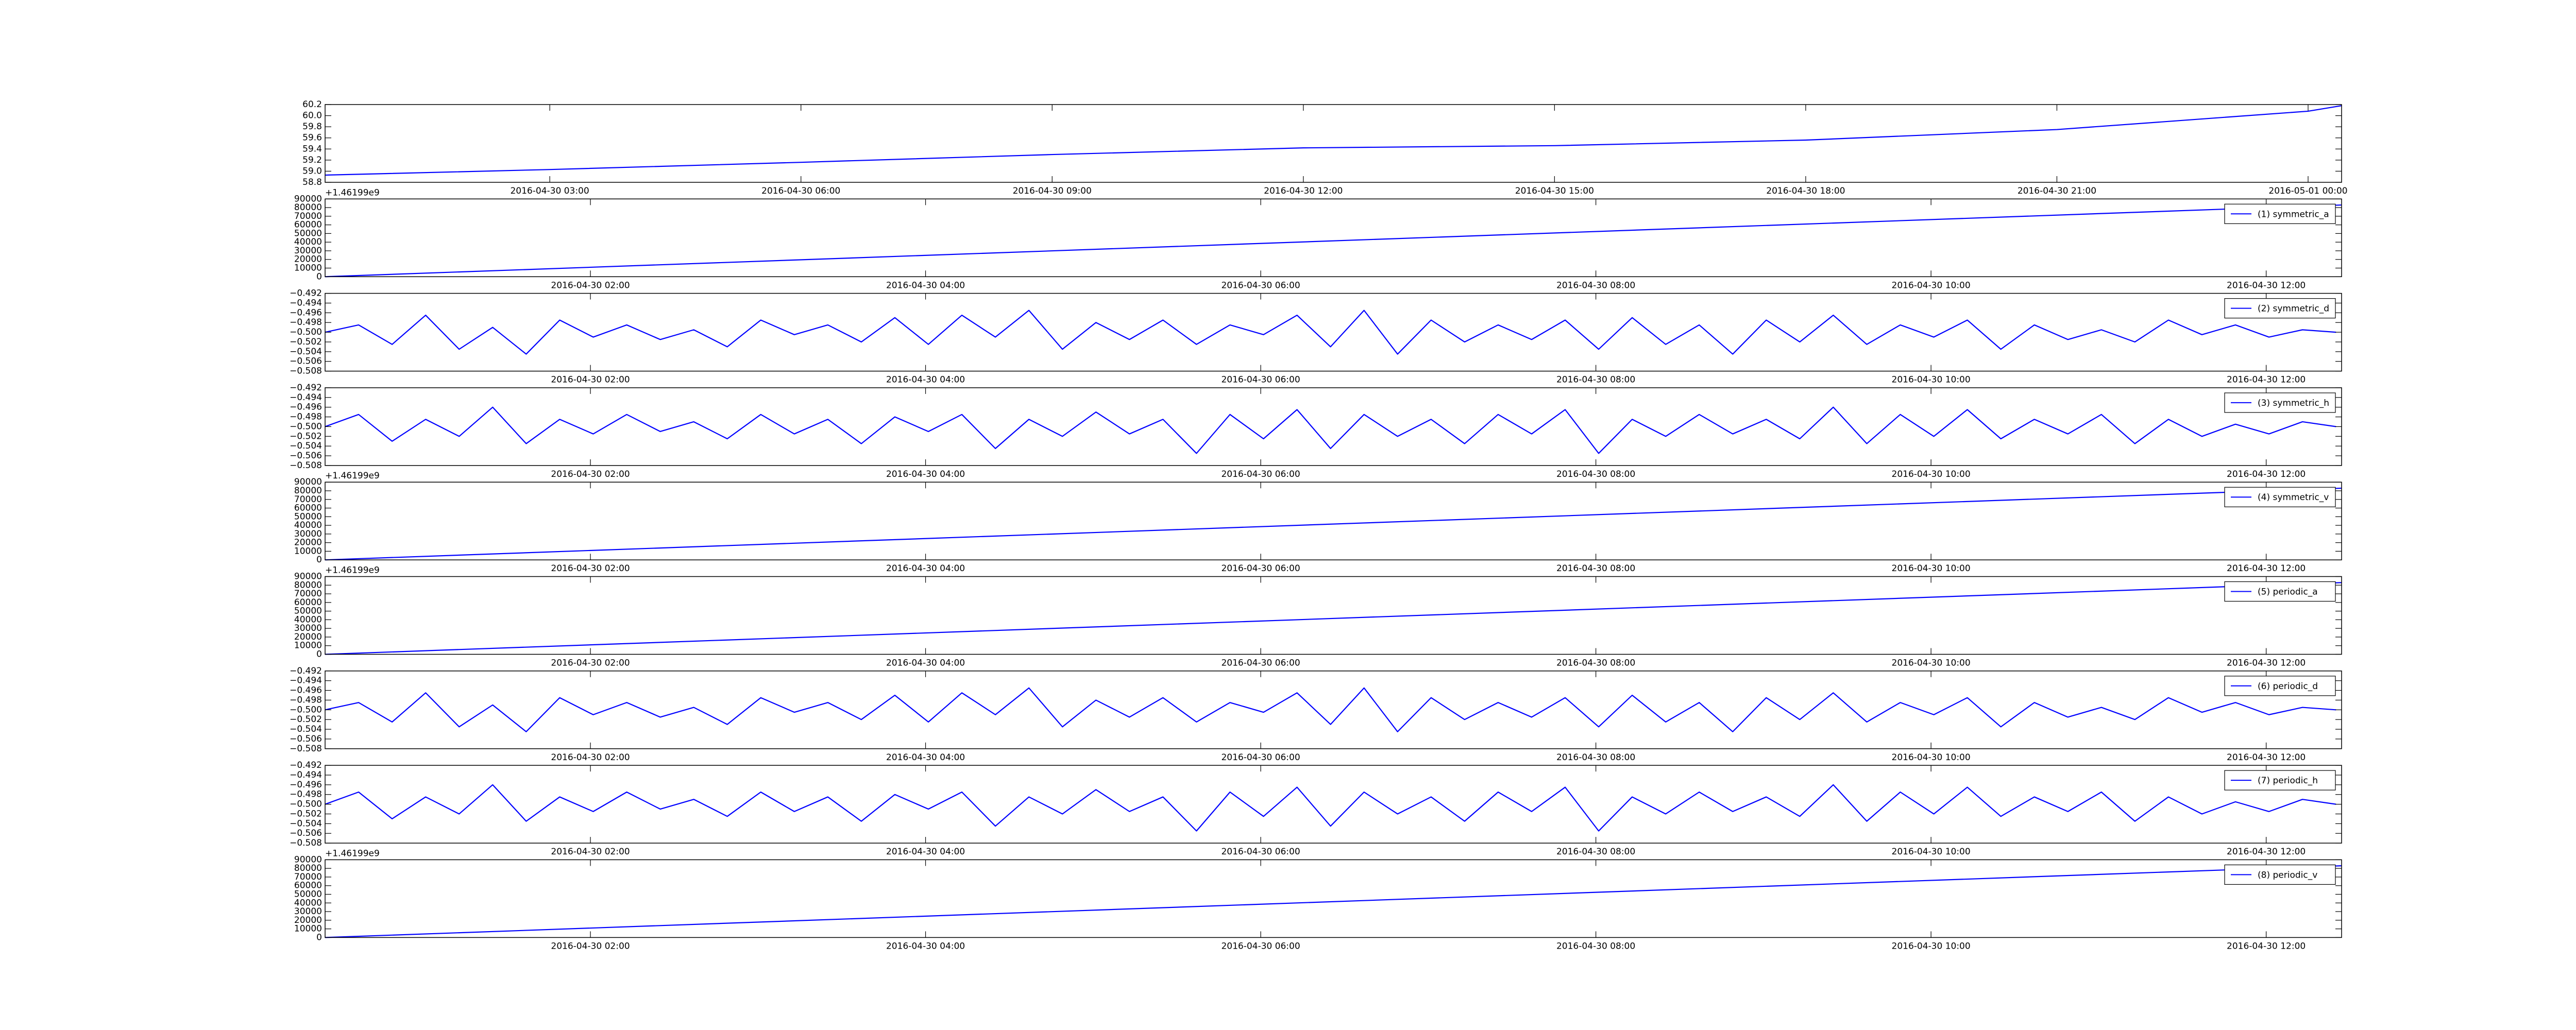 The width and height of the screenshot is (2576, 1030). What do you see at coordinates (308, 207) in the screenshot?
I see `y-tick-label: 80000` at bounding box center [308, 207].